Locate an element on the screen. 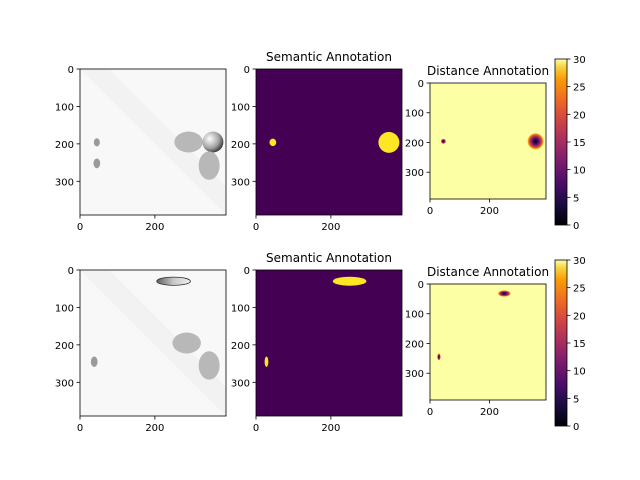 Image resolution: width=640 pixels, height=480 pixels. sphere-object is located at coordinates (213, 142).